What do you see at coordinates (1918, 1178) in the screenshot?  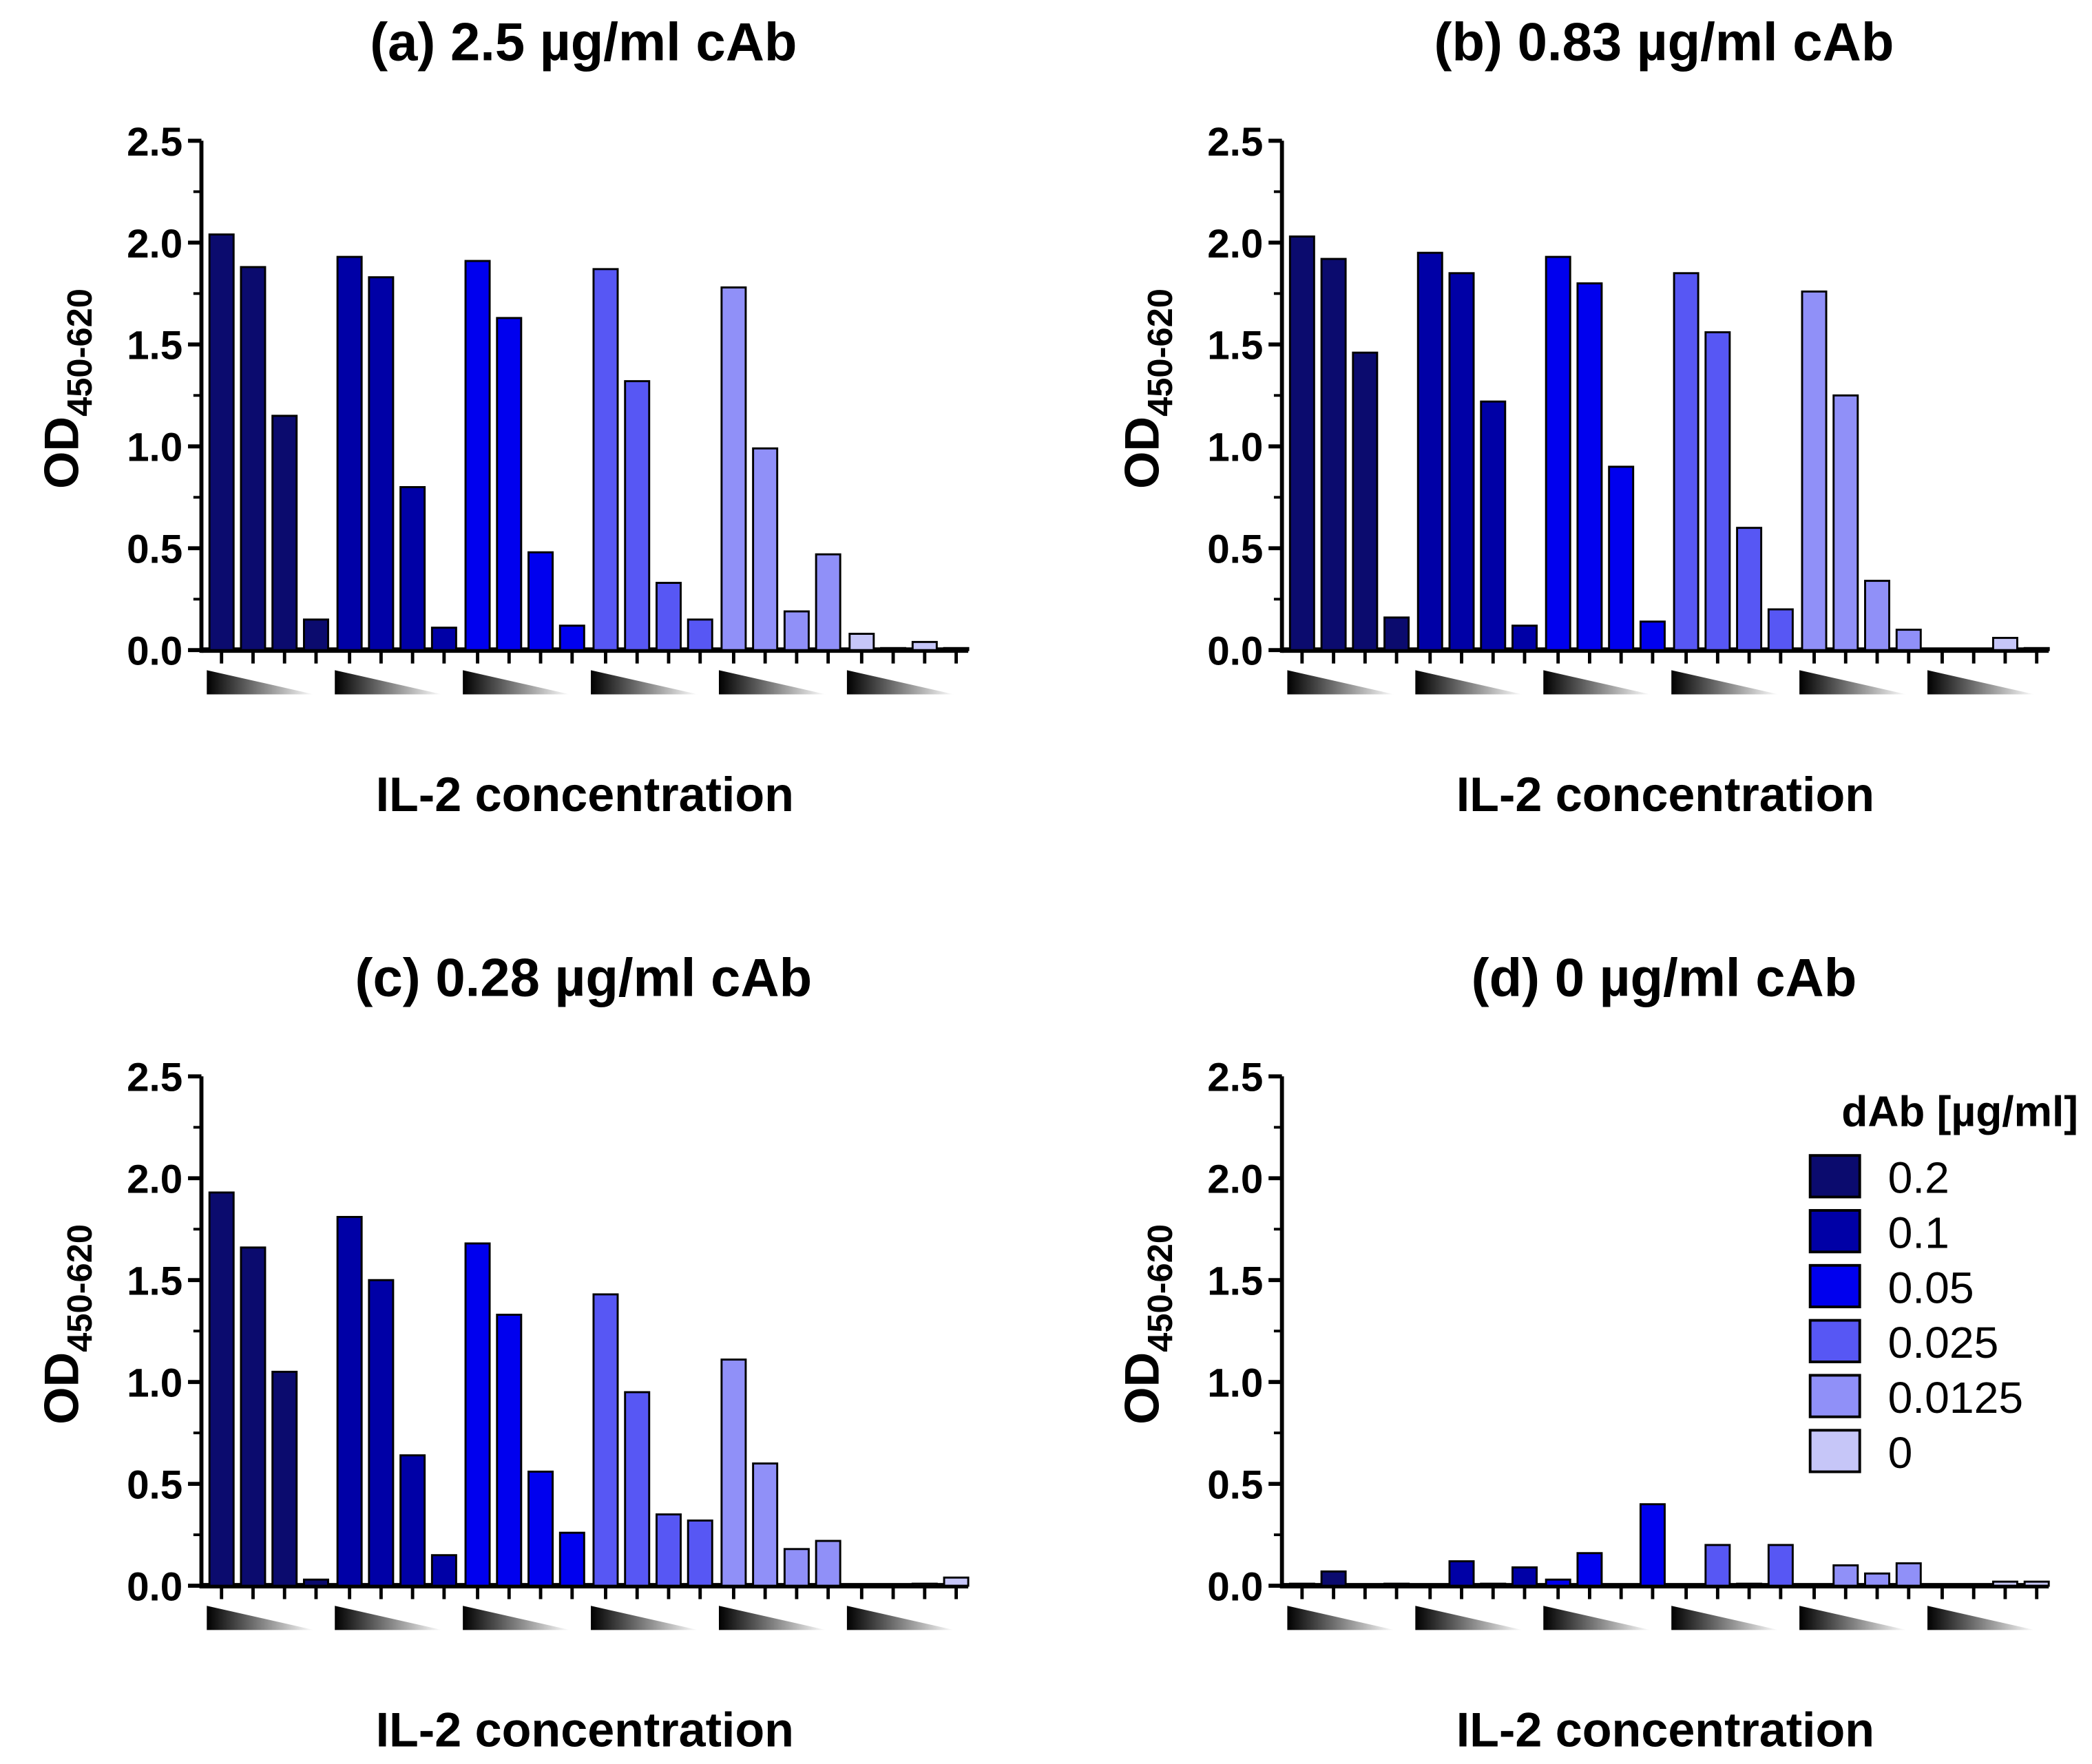 I see `legend-label: 0.2` at bounding box center [1918, 1178].